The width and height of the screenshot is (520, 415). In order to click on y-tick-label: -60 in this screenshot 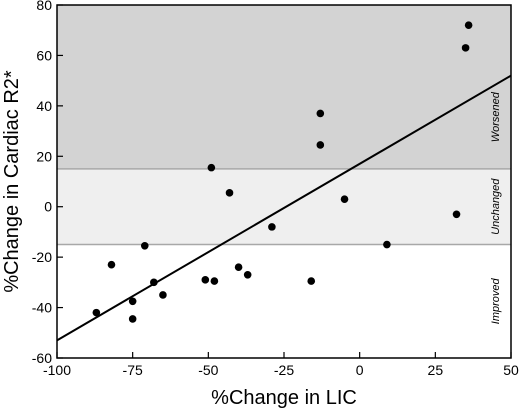, I will do `click(42, 358)`.